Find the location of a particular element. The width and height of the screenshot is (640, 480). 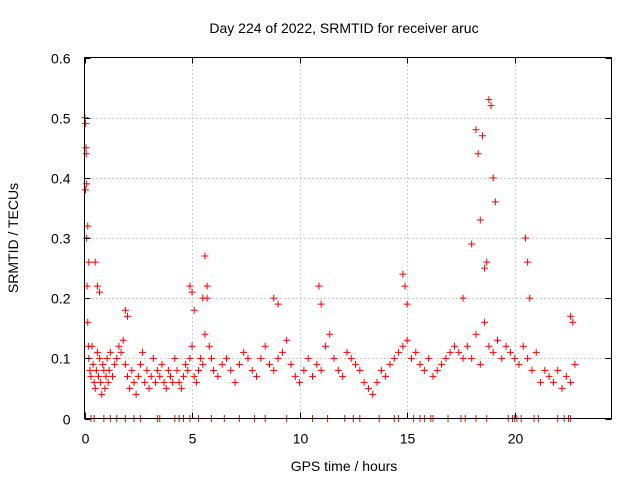

y-tick-label: 0.5 is located at coordinates (61, 119).